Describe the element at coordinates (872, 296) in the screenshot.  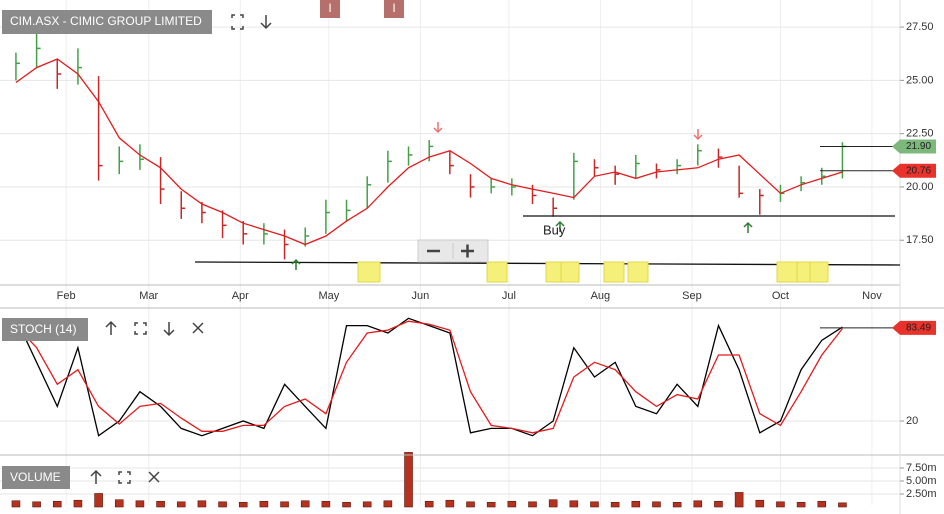
I see `x-tick-label: Nov` at that location.